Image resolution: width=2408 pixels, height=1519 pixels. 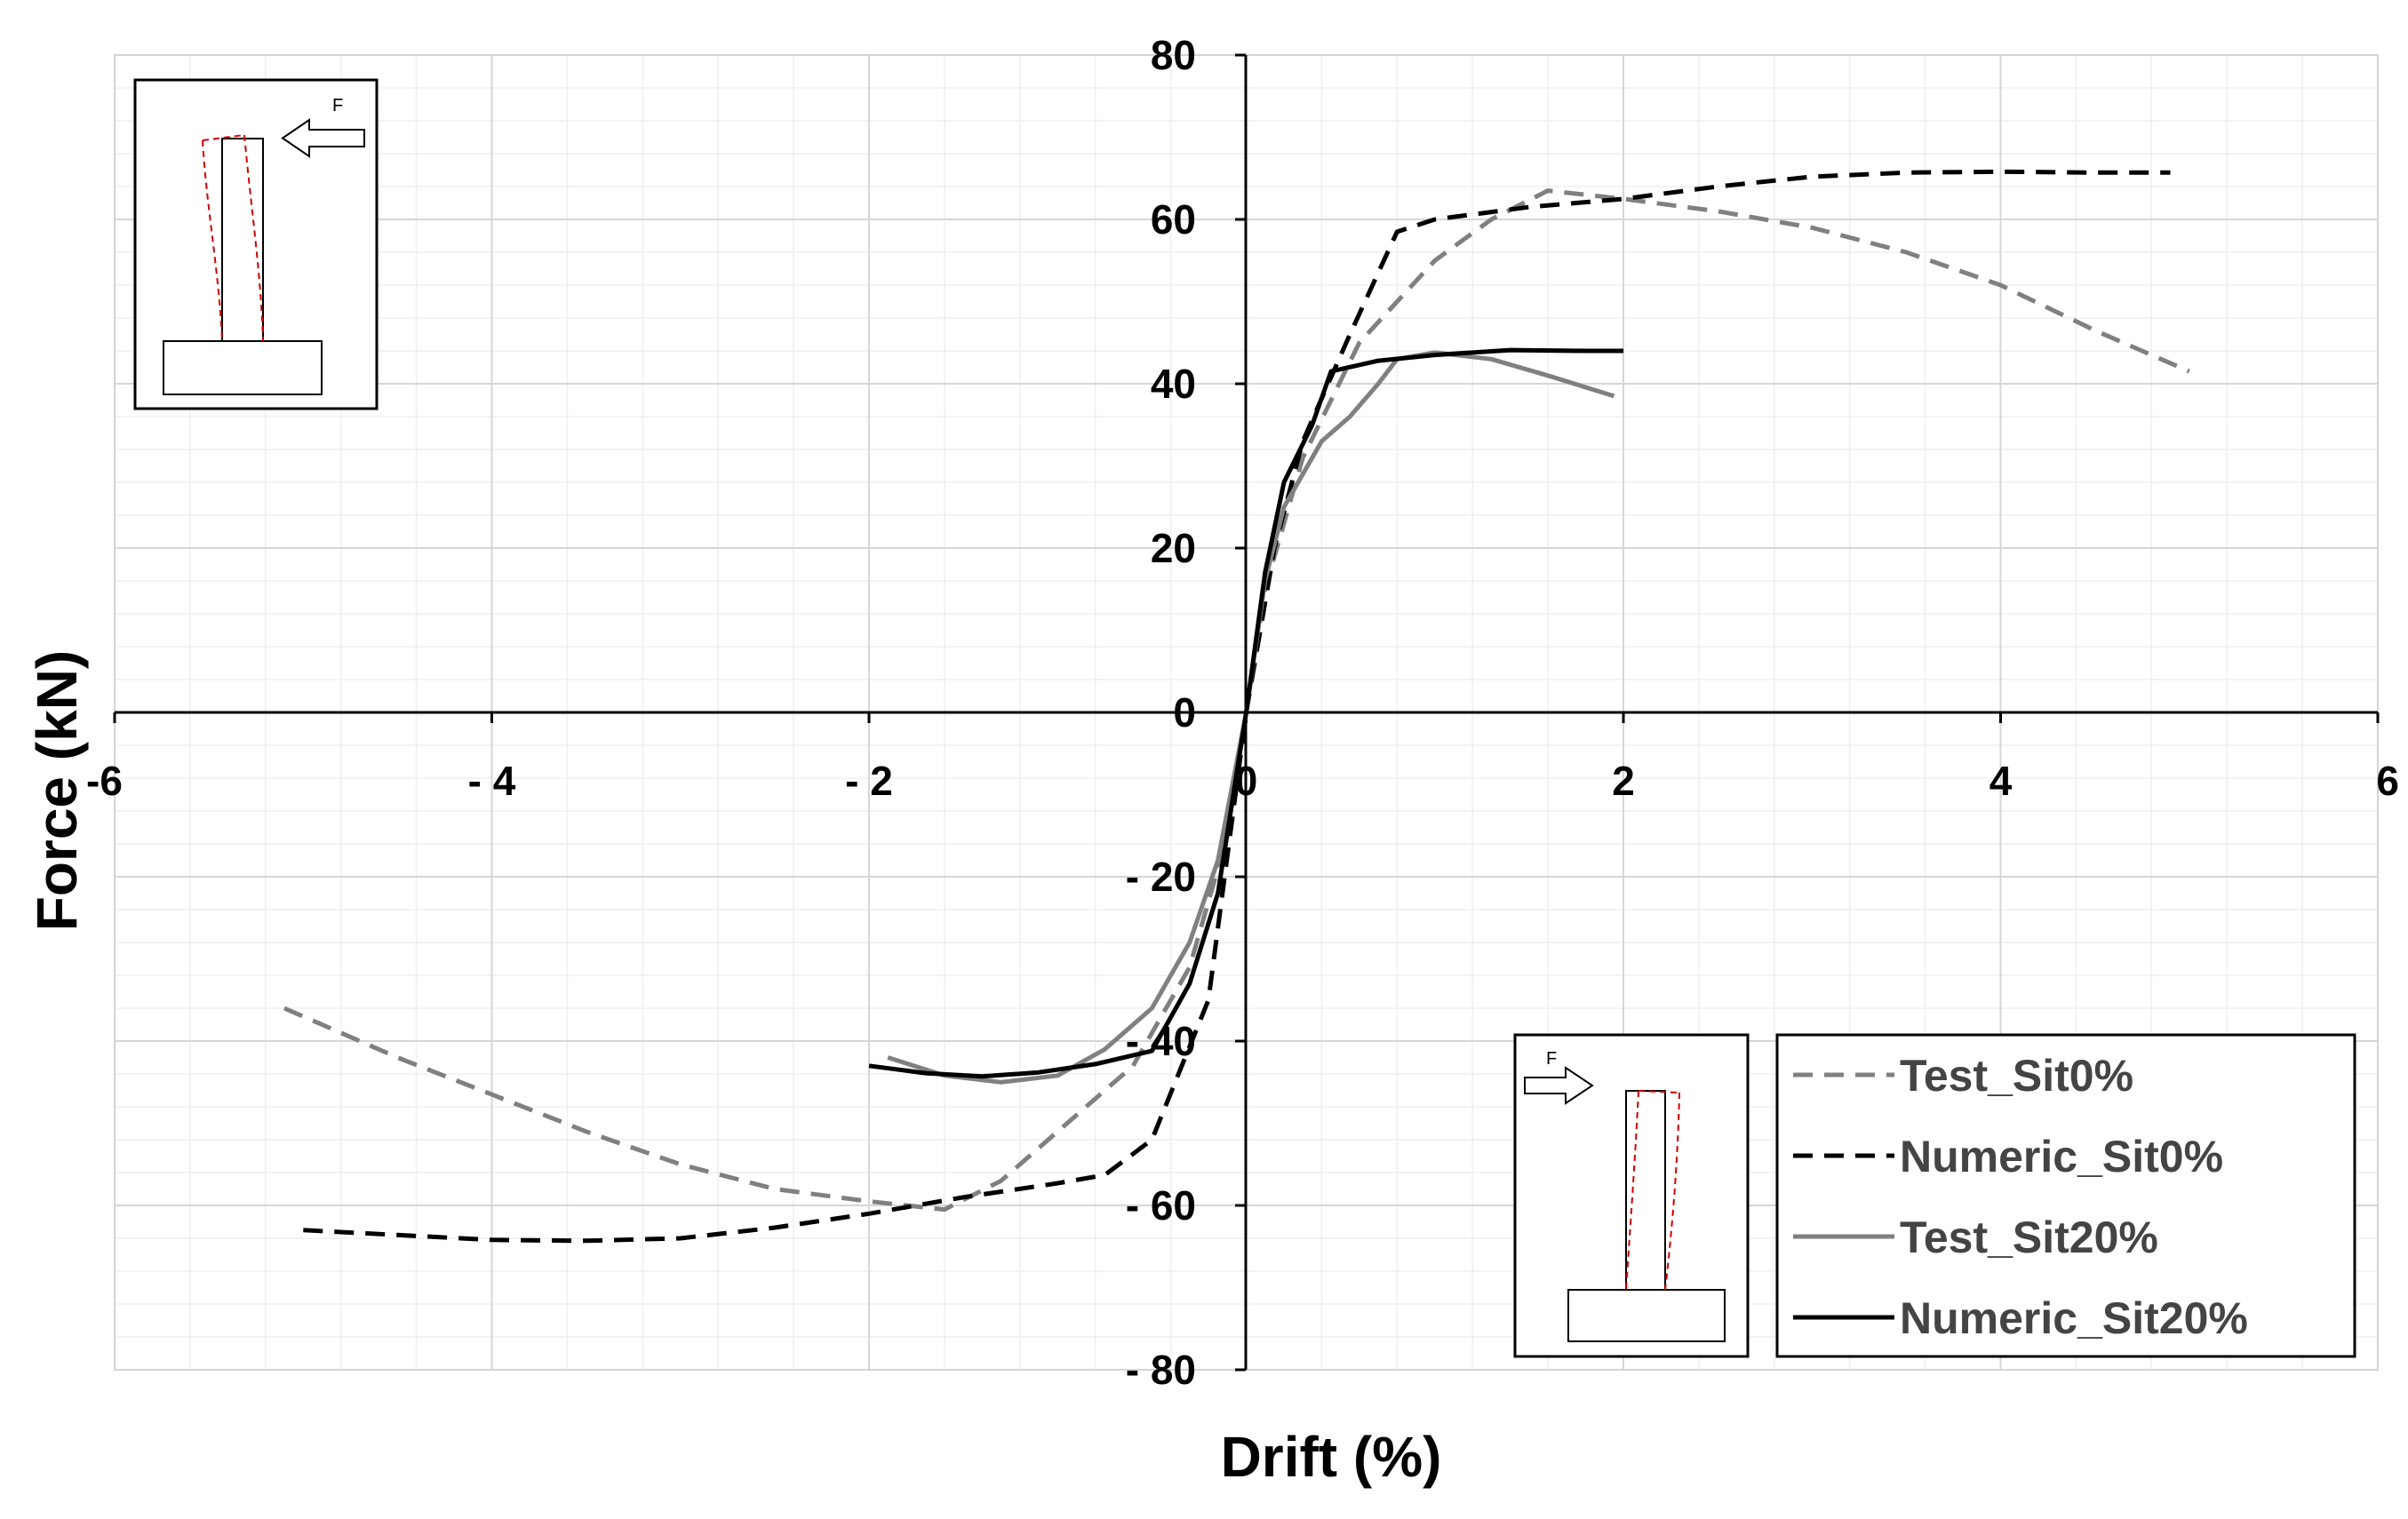 I want to click on column-rect, so click(x=242, y=240).